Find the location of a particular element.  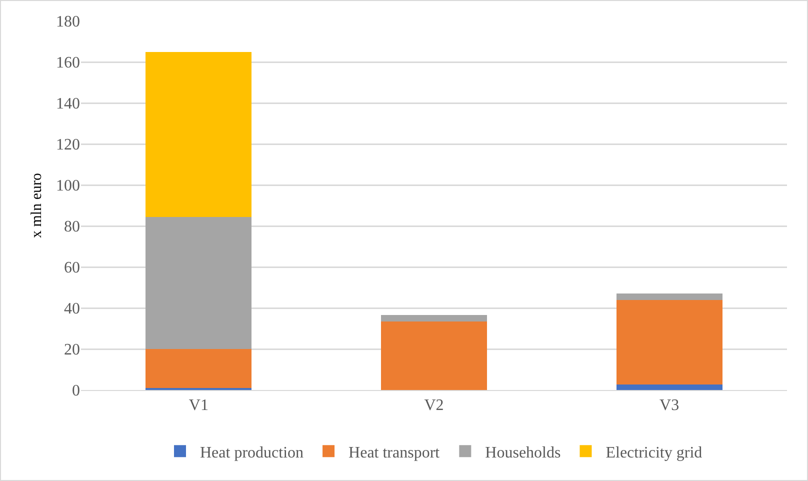

legend-label: Households is located at coordinates (523, 453).